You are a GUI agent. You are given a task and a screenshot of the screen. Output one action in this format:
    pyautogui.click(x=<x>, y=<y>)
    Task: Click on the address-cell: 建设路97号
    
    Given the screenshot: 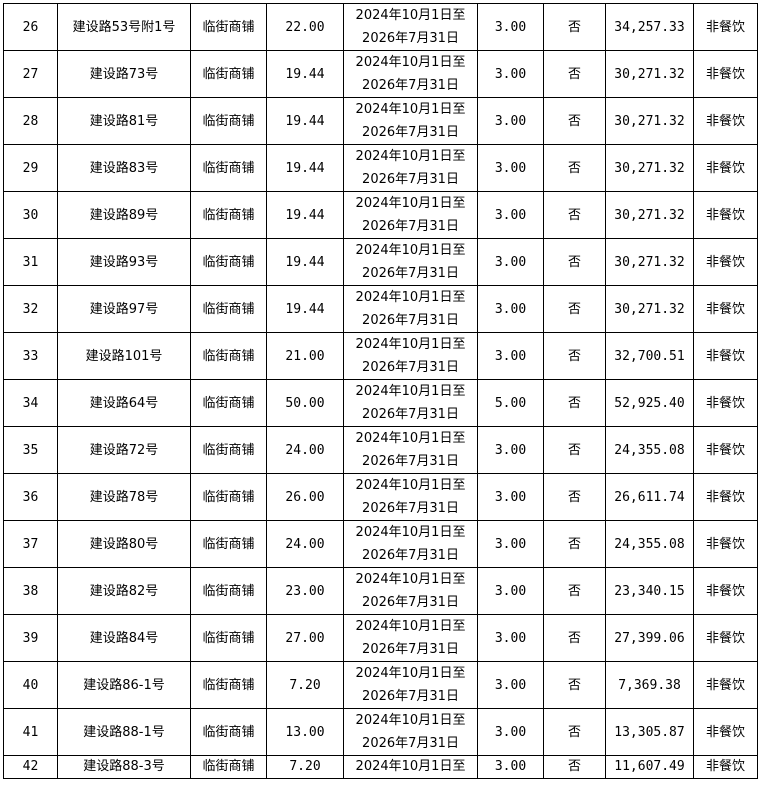 What is the action you would take?
    pyautogui.click(x=124, y=309)
    